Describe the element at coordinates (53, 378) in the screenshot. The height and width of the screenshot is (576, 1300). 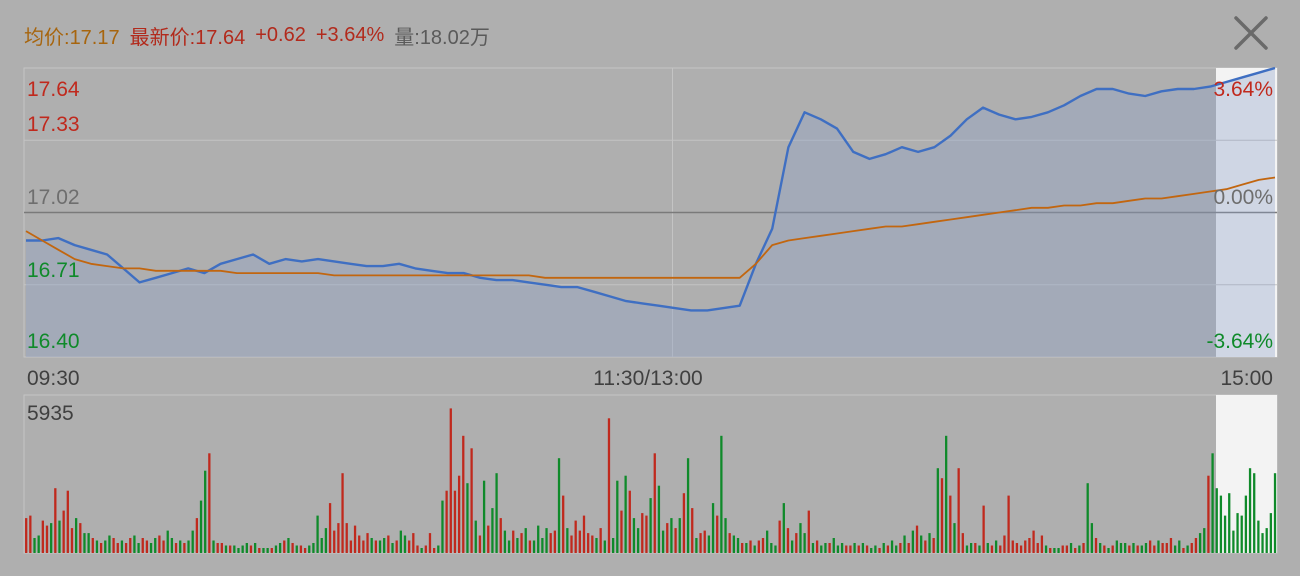
I see `x-tick: 09:30` at that location.